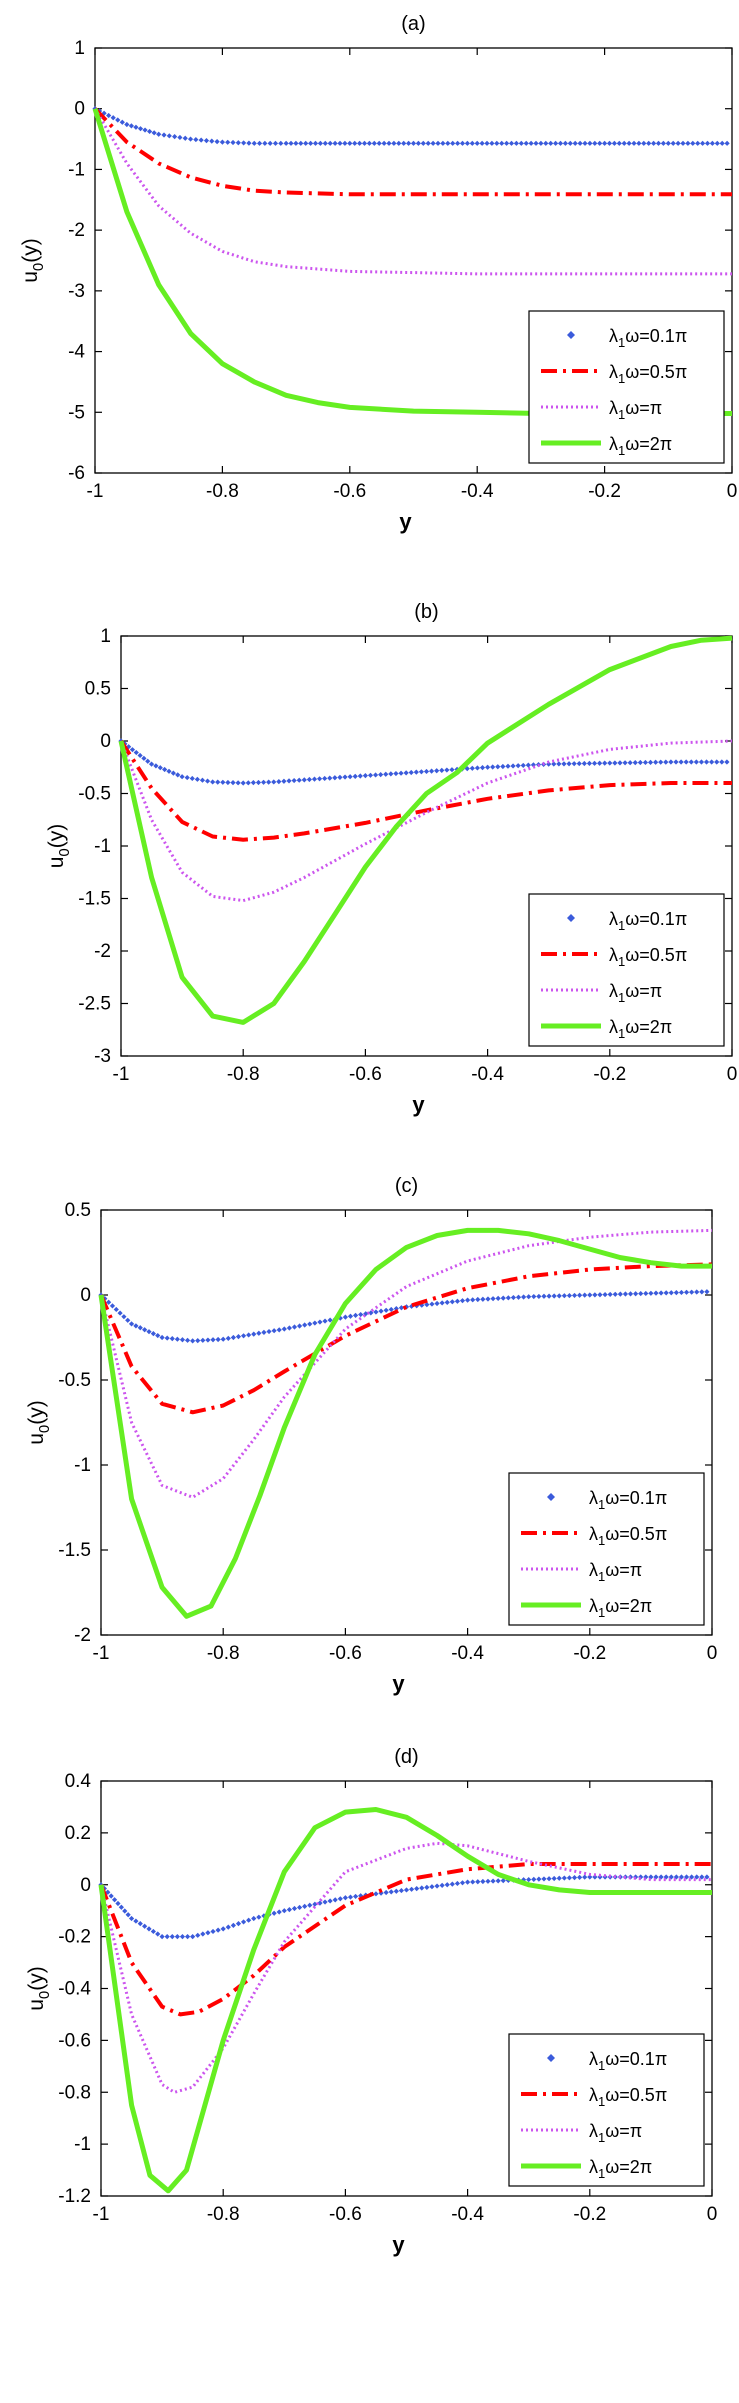 The height and width of the screenshot is (2403, 739). I want to click on y-axis-label: u0(y), so click(59, 846).